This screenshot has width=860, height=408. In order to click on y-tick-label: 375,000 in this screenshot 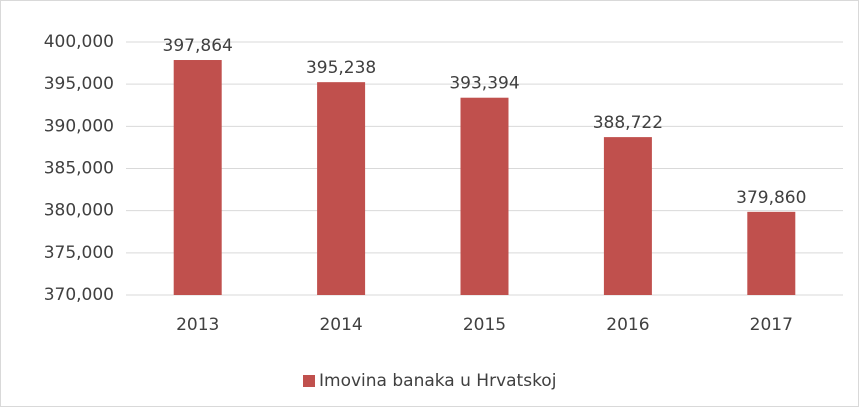, I will do `click(79, 253)`.